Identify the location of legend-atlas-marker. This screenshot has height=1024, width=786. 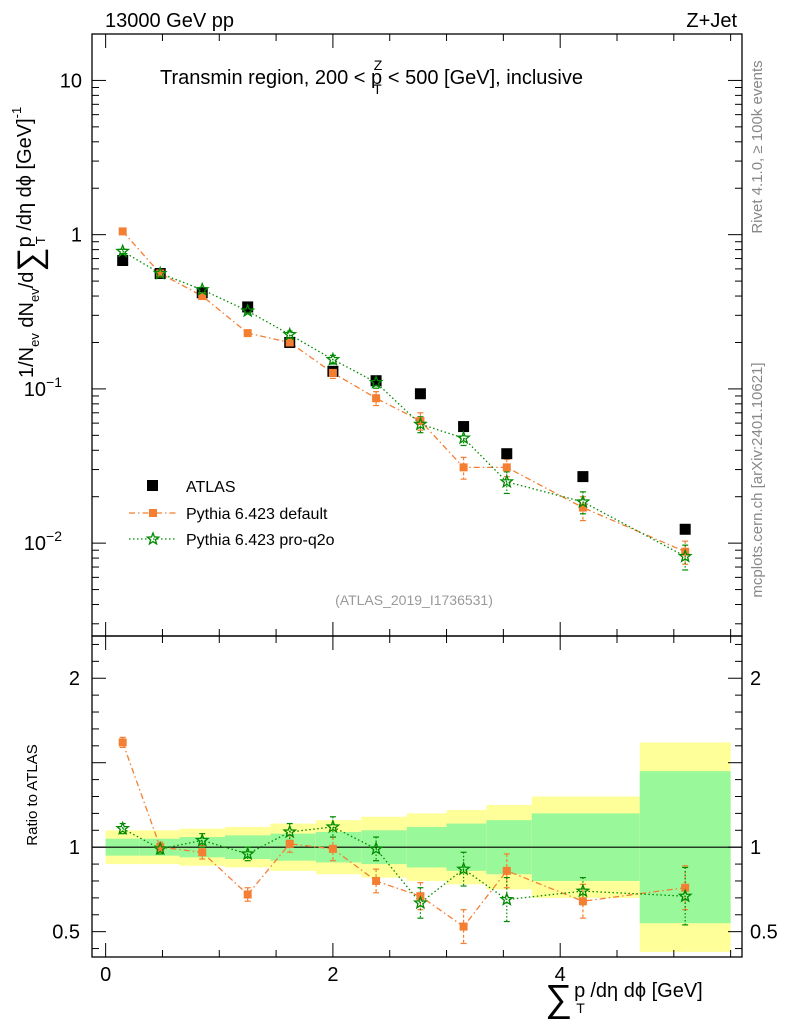
(152, 485).